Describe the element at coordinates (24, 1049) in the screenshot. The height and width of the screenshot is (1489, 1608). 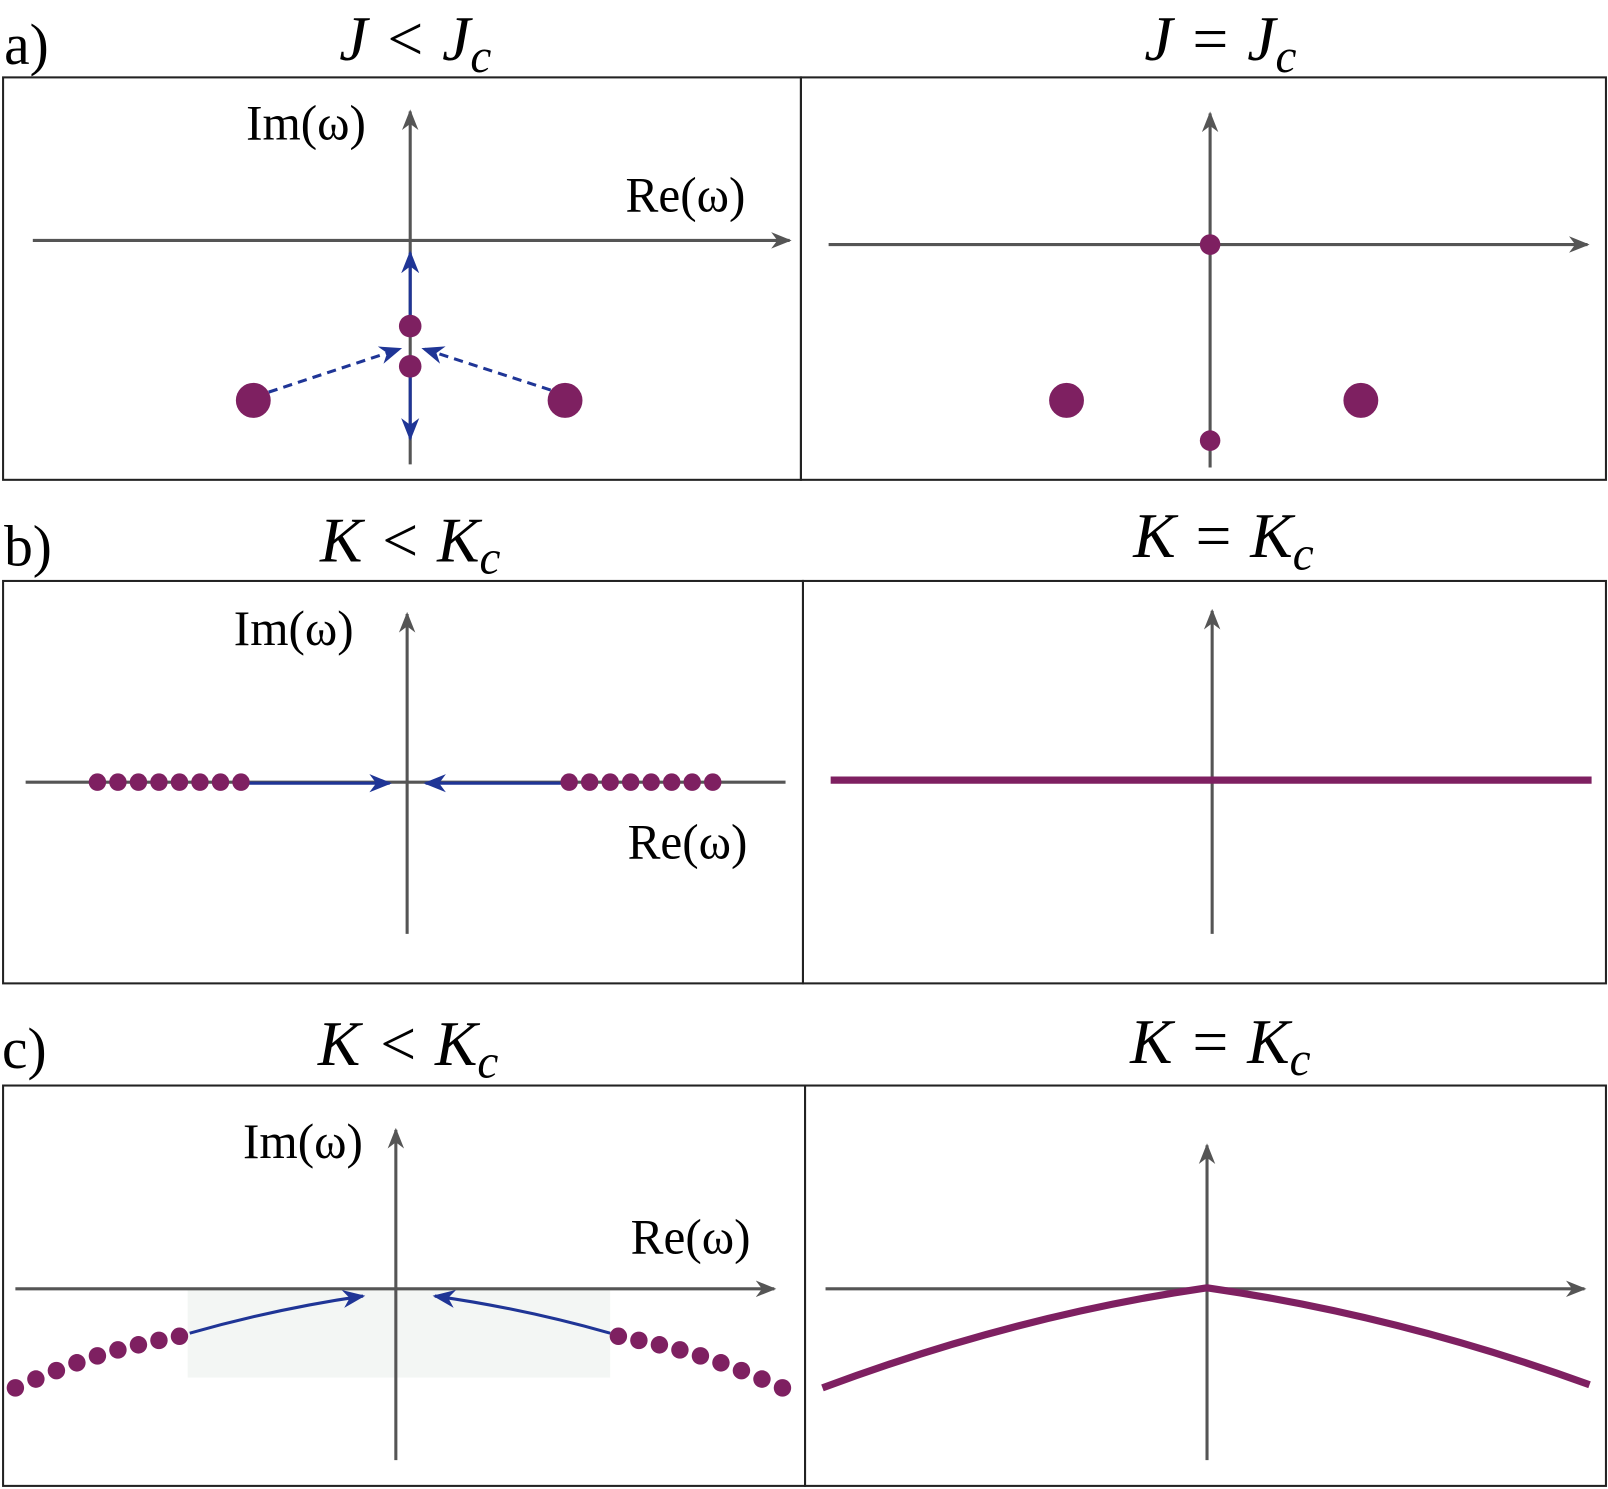
I see `panel-label: c)` at that location.